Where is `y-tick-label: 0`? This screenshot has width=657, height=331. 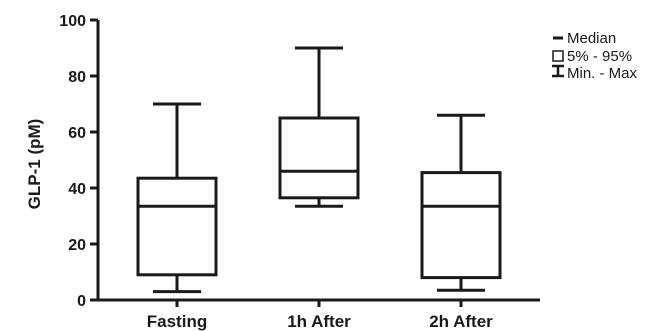 y-tick-label: 0 is located at coordinates (81, 301).